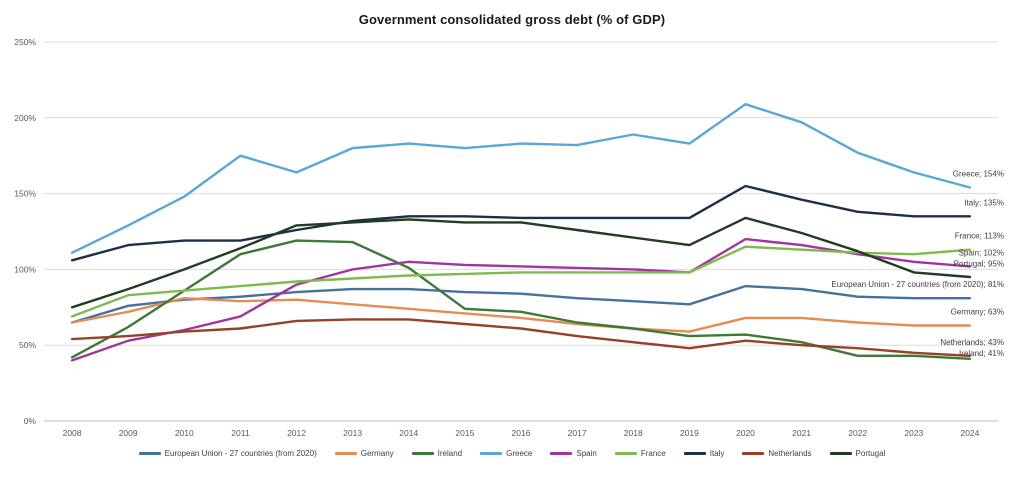 This screenshot has width=1024, height=477. Describe the element at coordinates (790, 453) in the screenshot. I see `legend-label: Netherlands` at that location.